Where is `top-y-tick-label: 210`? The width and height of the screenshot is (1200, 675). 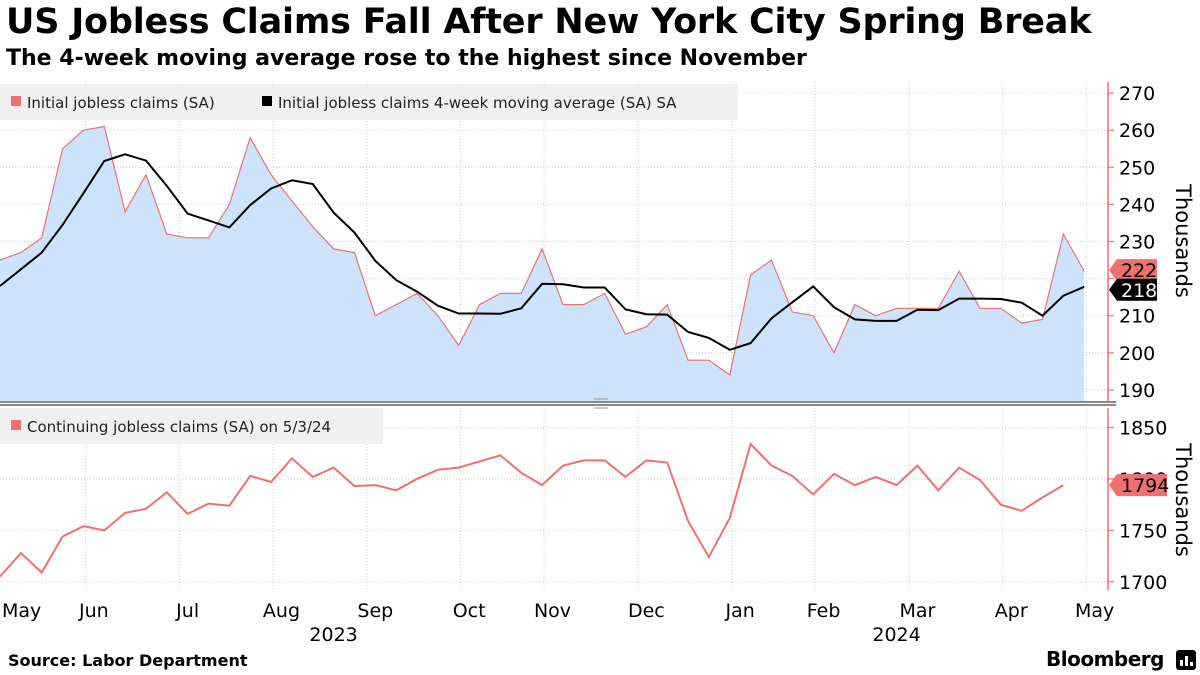 top-y-tick-label: 210 is located at coordinates (1137, 317).